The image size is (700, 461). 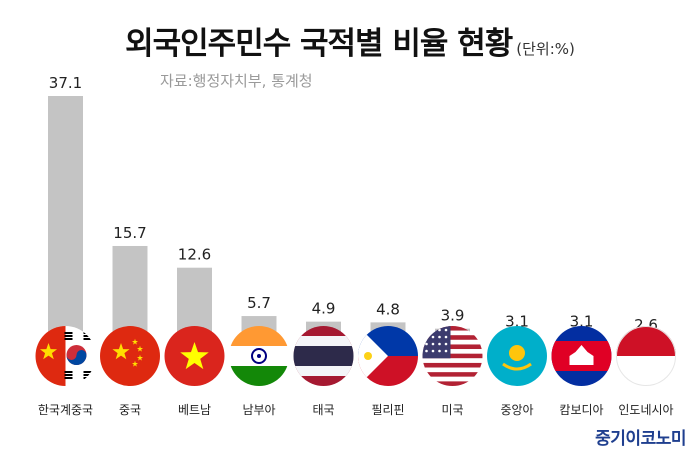 I want to click on value-label: 15.7, so click(x=129, y=233).